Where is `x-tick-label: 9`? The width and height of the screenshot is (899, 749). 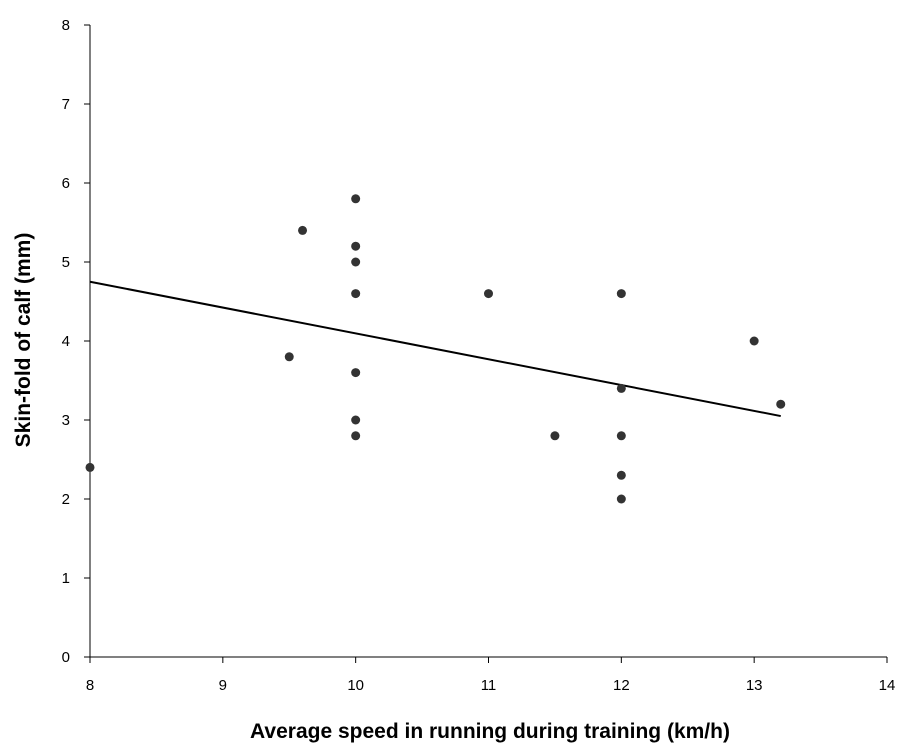
x-tick-label: 9 is located at coordinates (223, 685).